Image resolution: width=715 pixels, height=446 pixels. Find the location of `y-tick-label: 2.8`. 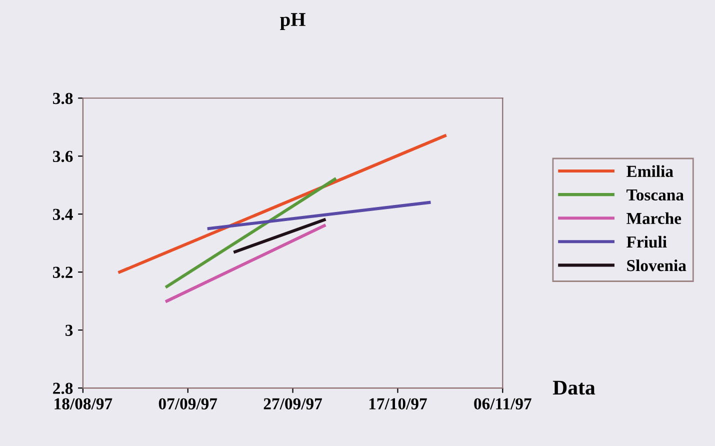

y-tick-label: 2.8 is located at coordinates (63, 388).